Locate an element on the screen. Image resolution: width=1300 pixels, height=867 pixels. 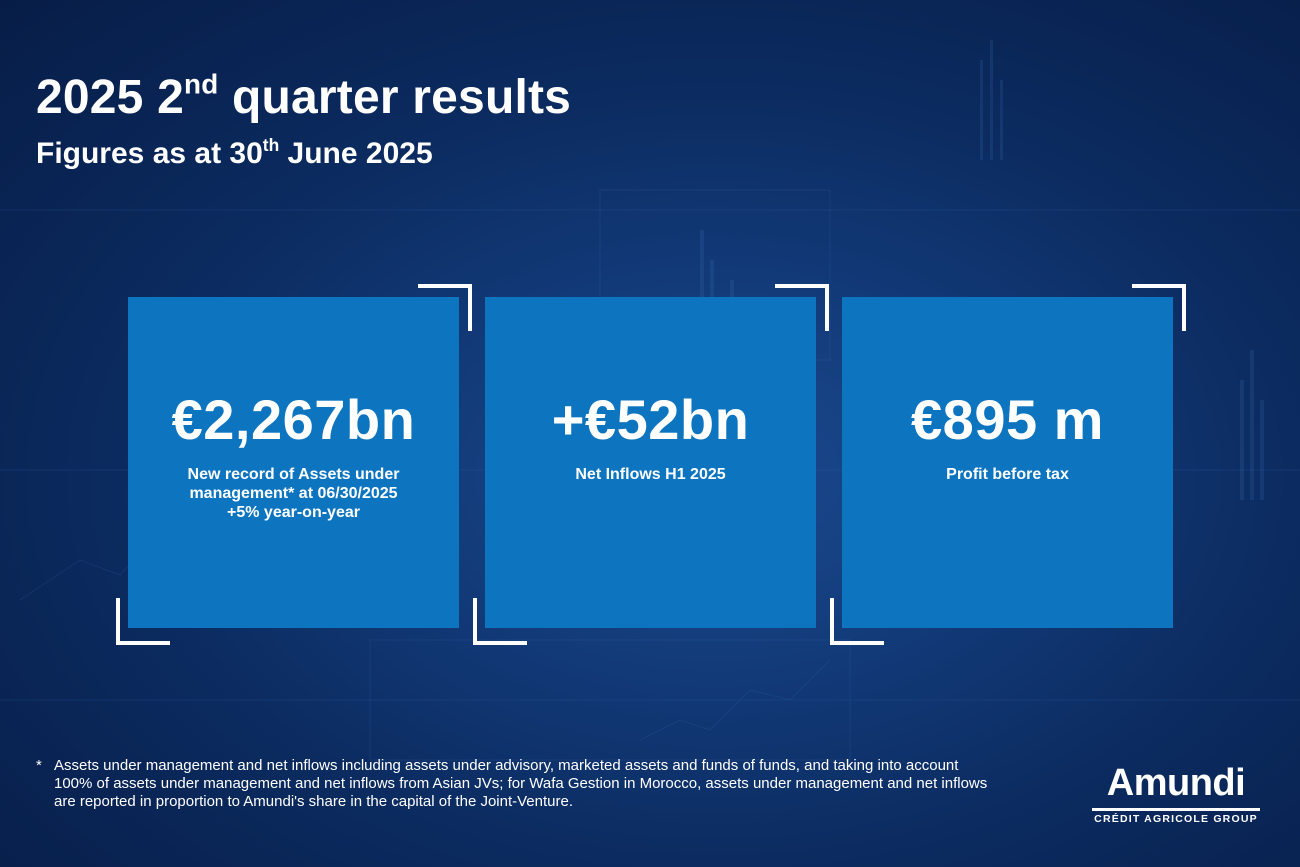
card-value: €895 m is located at coordinates (1007, 419).